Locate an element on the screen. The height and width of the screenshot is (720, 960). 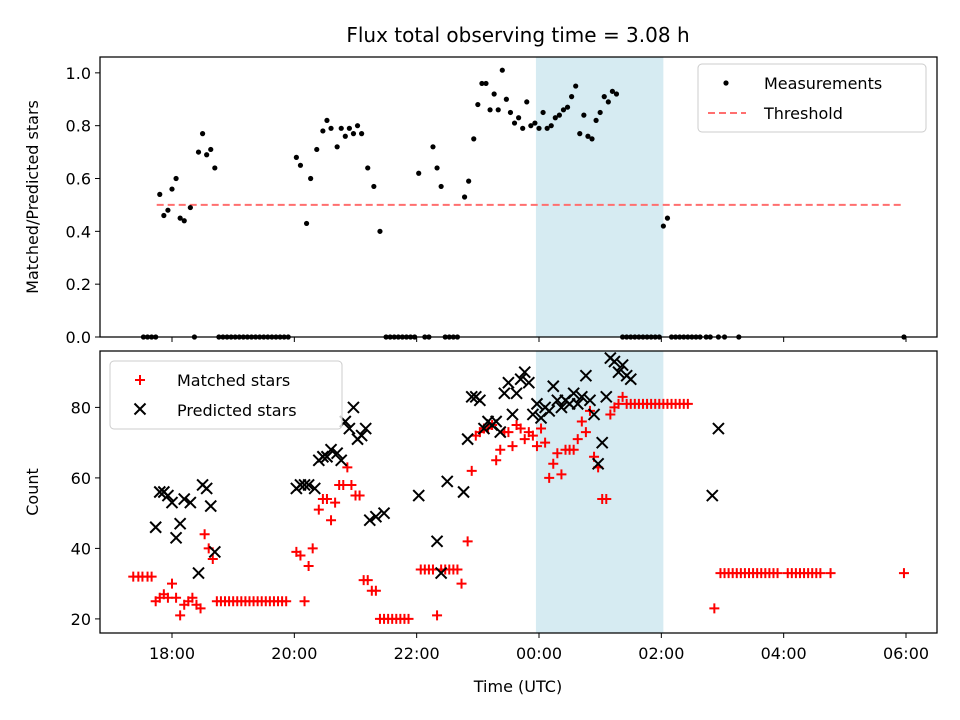
x-tick-label: 18:00 is located at coordinates (172, 653).